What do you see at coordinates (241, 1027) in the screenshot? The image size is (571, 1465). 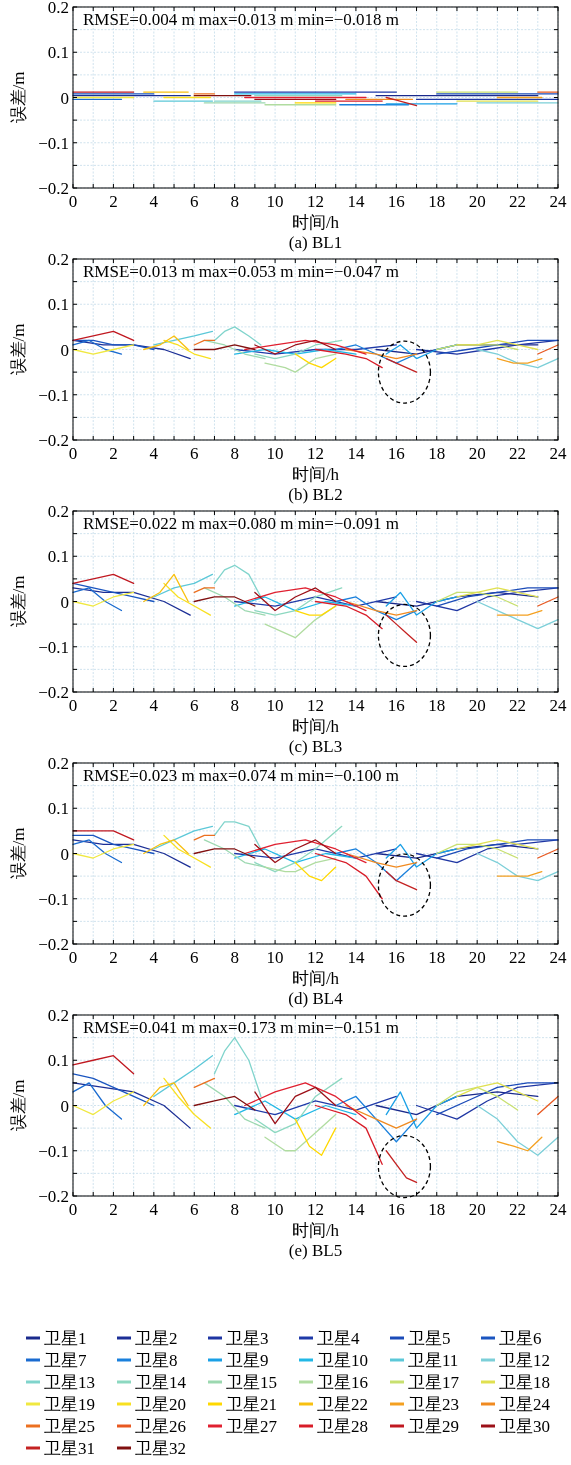 I see `annotation: RMSE=0.041 m max=0.173 m min=−0.151 m` at bounding box center [241, 1027].